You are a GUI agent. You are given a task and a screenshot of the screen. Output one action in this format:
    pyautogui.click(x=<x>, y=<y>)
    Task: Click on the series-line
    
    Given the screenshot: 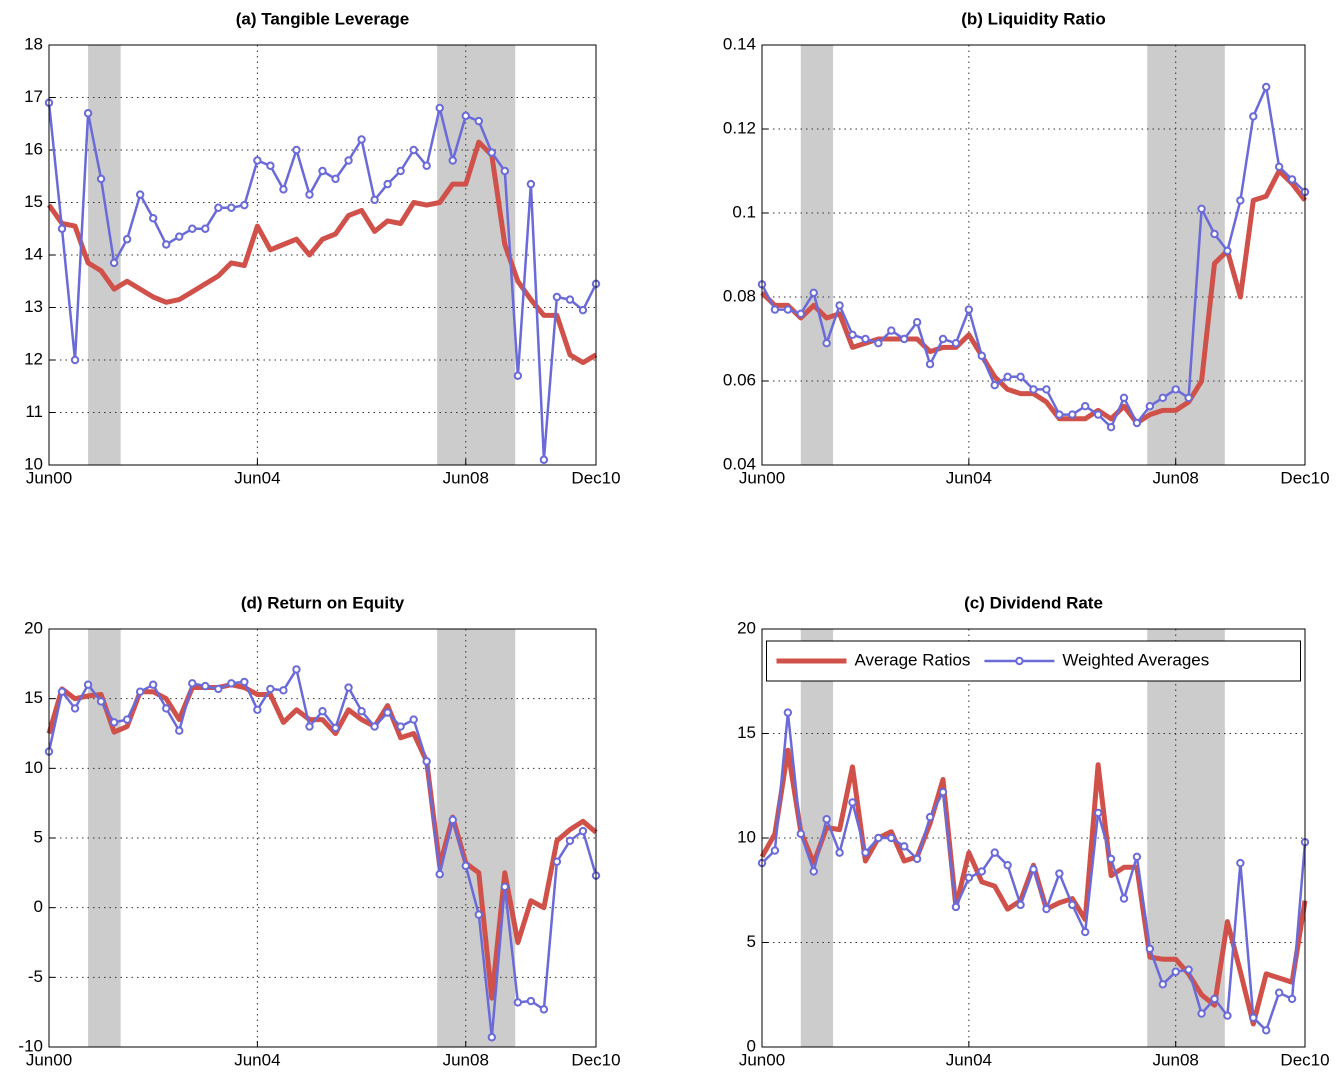 What is the action you would take?
    pyautogui.click(x=1033, y=297)
    